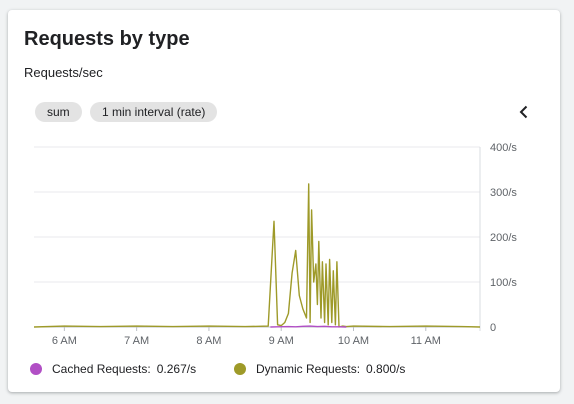 Image resolution: width=574 pixels, height=404 pixels. What do you see at coordinates (58, 112) in the screenshot?
I see `aggregation-chip: sum` at bounding box center [58, 112].